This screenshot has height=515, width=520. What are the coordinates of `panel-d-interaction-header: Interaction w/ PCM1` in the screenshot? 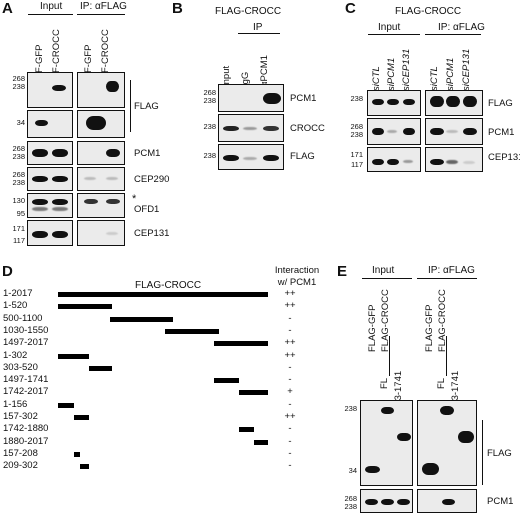 It's located at (297, 276).